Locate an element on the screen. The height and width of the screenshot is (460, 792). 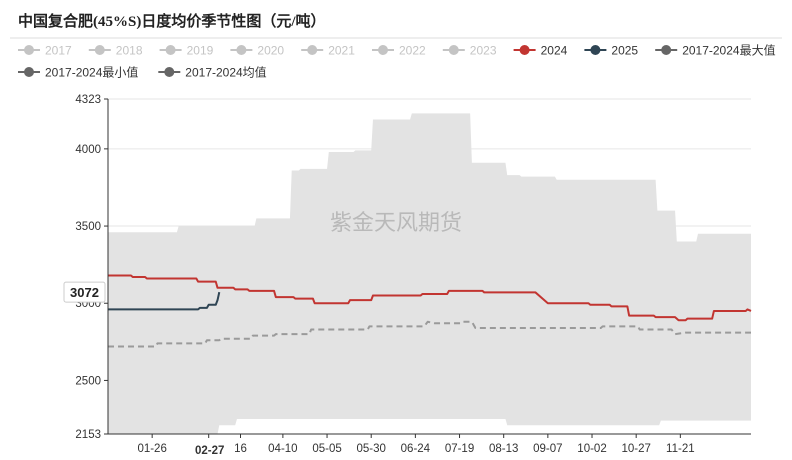
y-tick-label: 4000 is located at coordinates (88, 150).